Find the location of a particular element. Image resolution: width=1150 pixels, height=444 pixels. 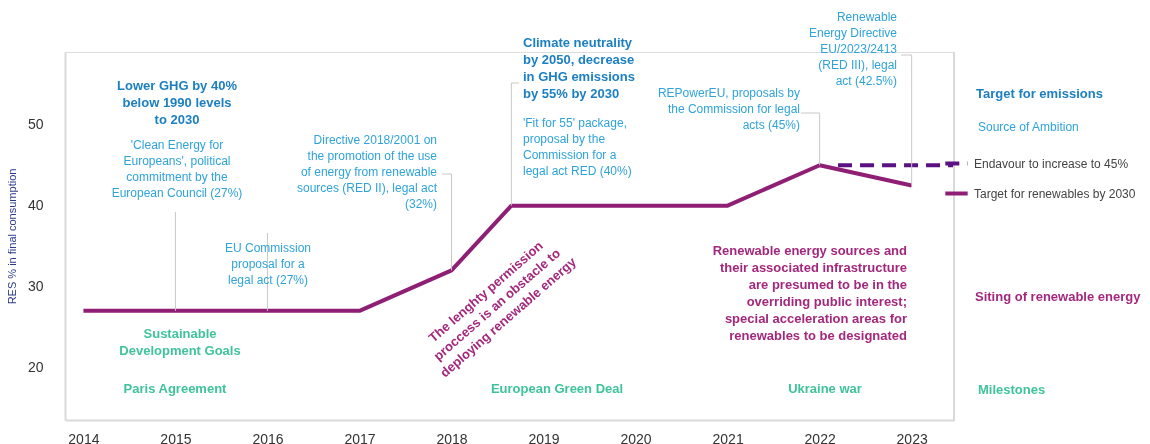

annotation: 'Clean Energy for Europeans', political commitment by the European Council (27%) is located at coordinates (177, 169).